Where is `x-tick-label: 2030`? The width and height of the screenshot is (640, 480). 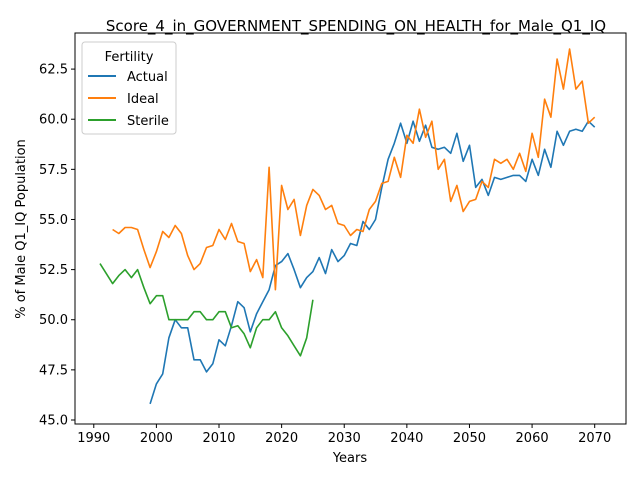
x-tick-label: 2030 is located at coordinates (344, 438).